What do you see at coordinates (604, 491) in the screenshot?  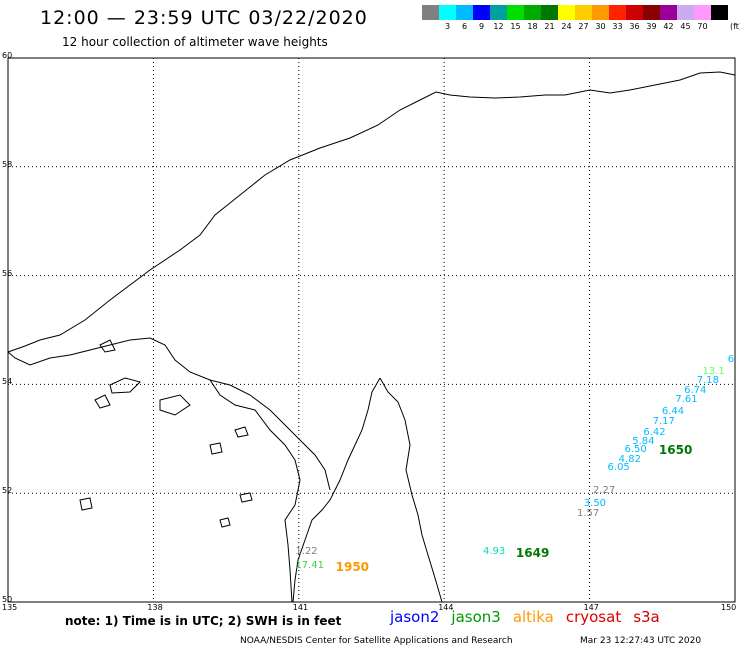 I see `wave-height-label: 2.27` at bounding box center [604, 491].